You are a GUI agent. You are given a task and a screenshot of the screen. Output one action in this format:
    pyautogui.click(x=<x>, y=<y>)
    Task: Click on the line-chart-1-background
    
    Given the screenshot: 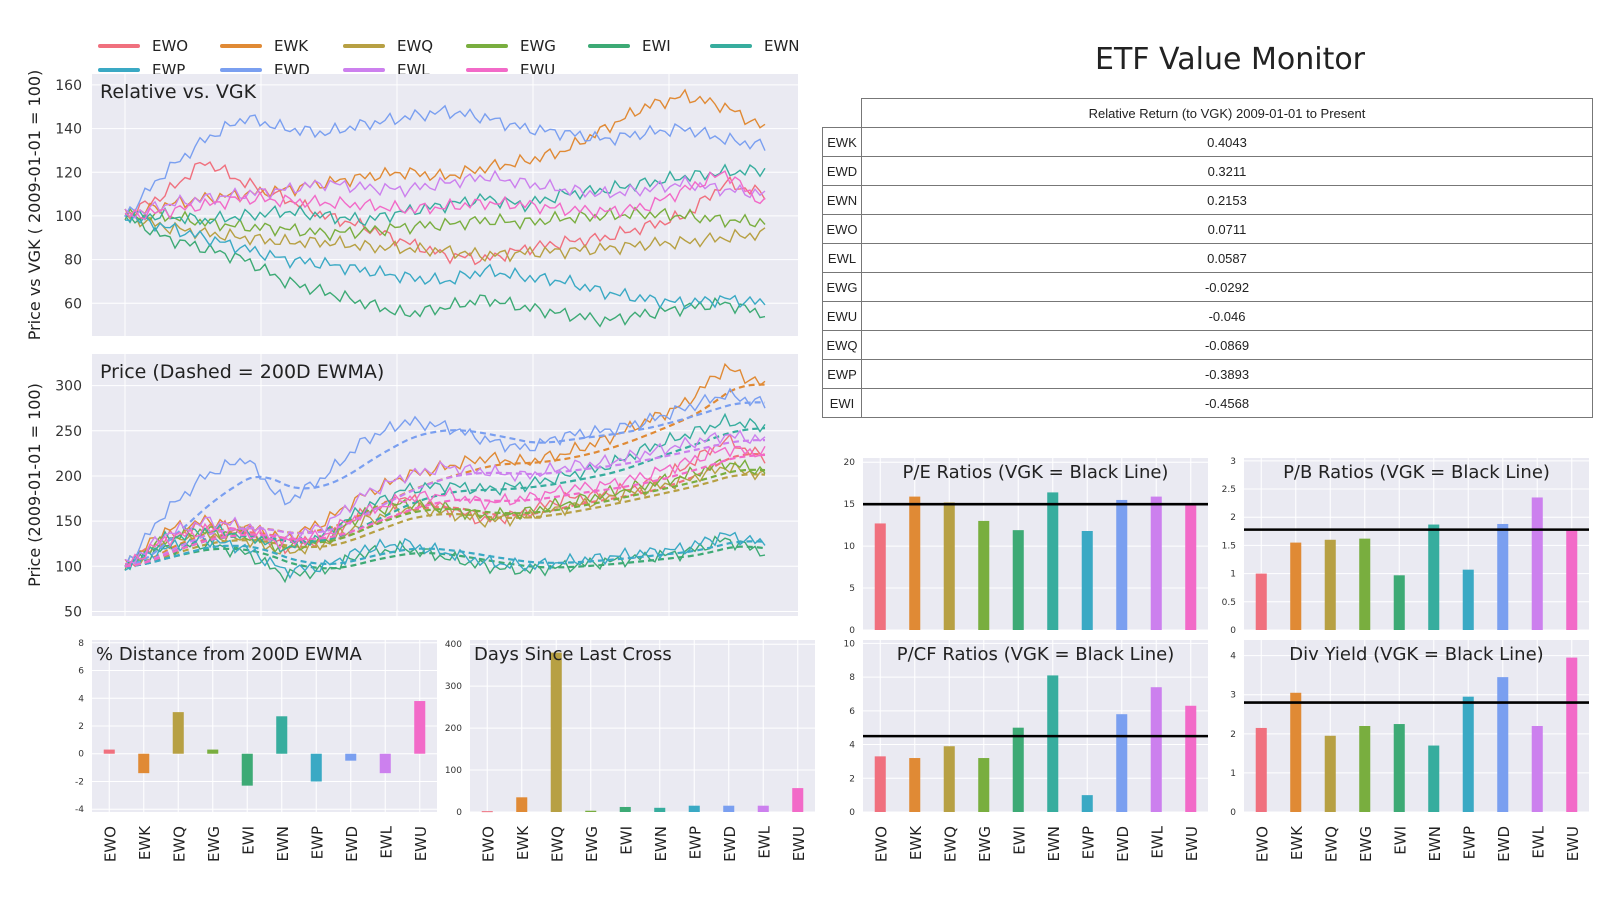 What is the action you would take?
    pyautogui.click(x=445, y=205)
    